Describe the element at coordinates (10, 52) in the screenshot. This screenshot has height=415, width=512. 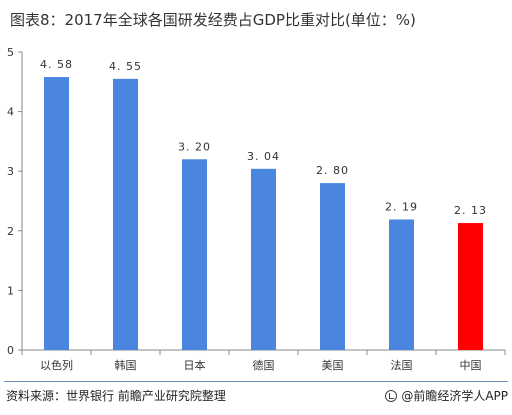
I see `y-tick-label: 5` at that location.